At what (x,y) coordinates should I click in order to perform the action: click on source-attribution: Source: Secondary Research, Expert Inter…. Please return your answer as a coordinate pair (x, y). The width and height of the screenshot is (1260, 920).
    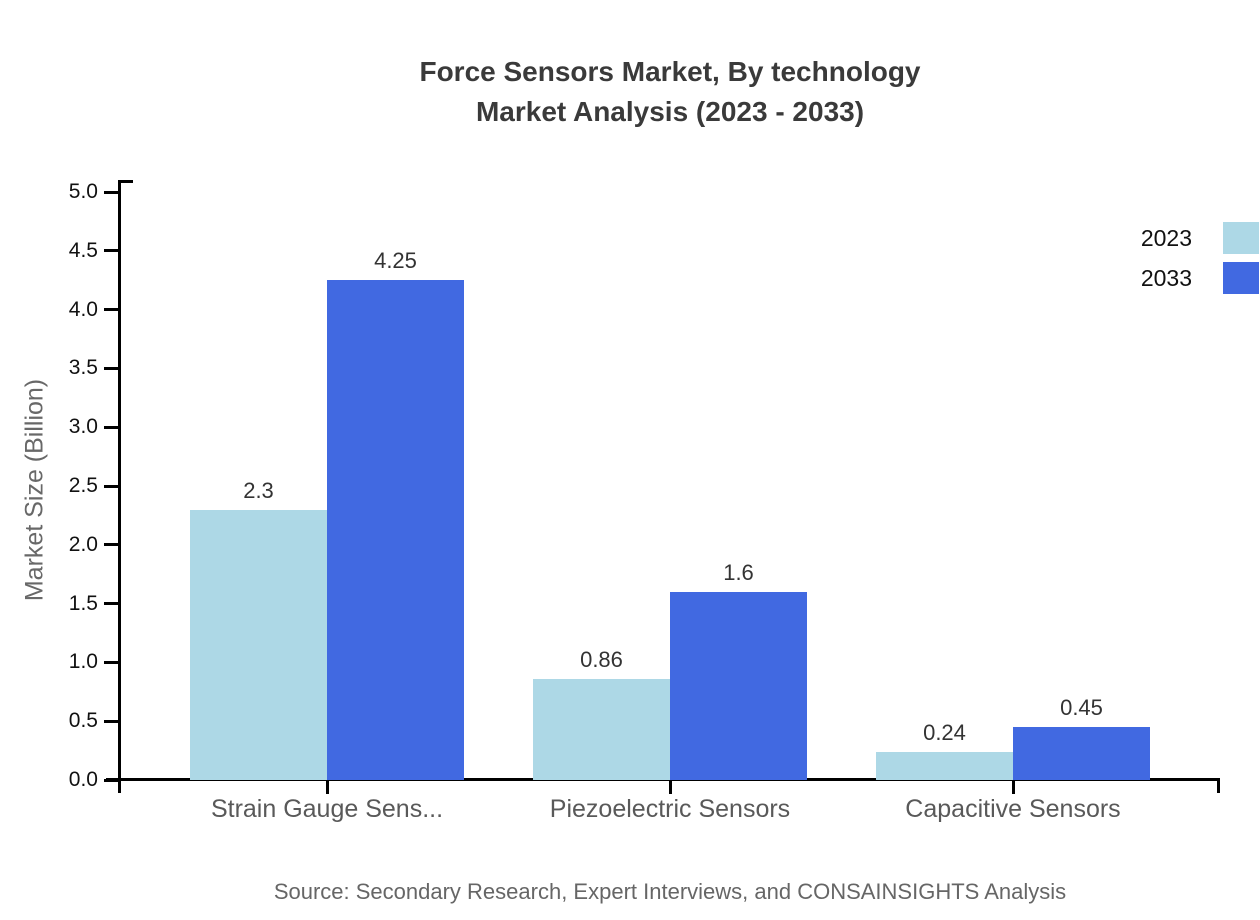
    Looking at the image, I should click on (670, 891).